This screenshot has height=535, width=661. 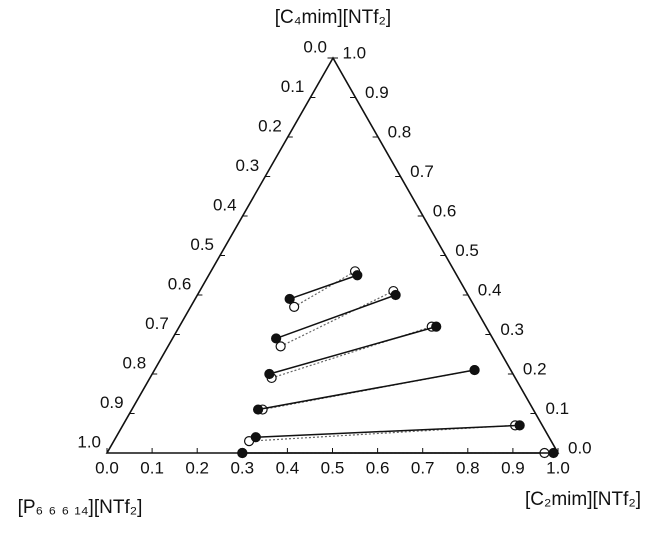 What do you see at coordinates (157, 323) in the screenshot?
I see `left-tick-label: 0.7` at bounding box center [157, 323].